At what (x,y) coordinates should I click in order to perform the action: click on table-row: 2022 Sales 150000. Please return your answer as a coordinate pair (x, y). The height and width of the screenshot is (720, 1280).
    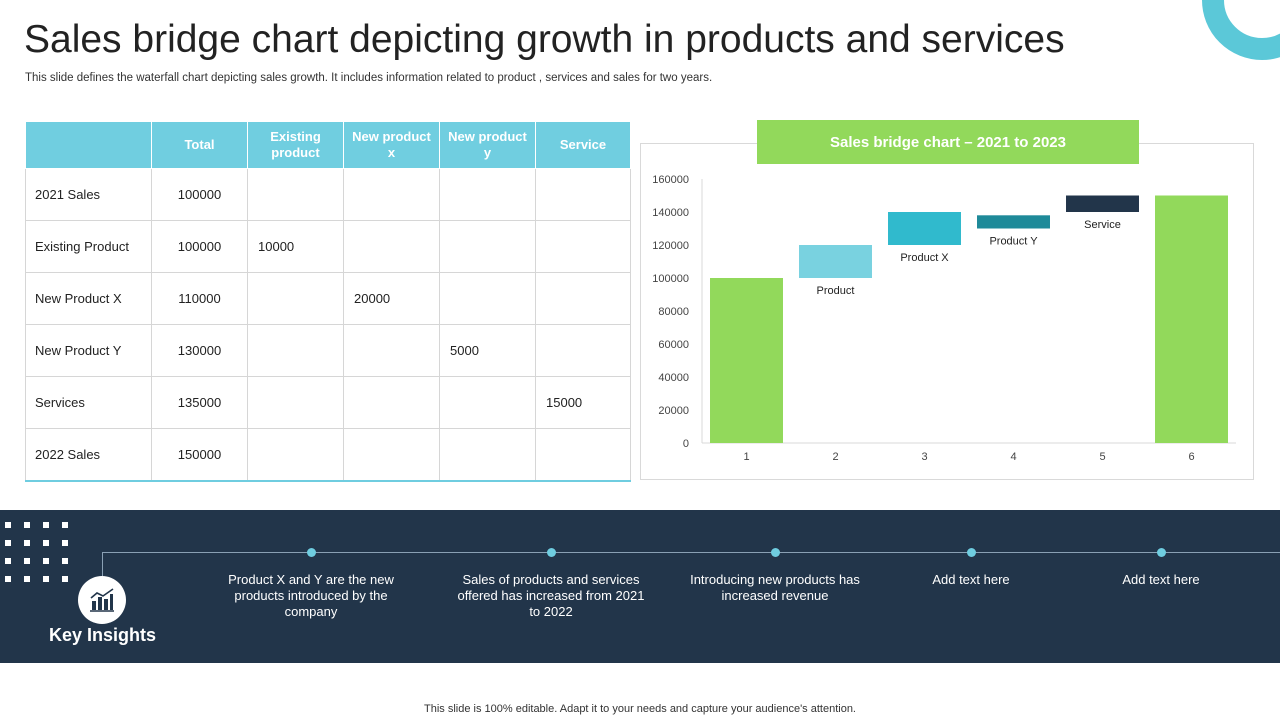
    Looking at the image, I should click on (328, 455).